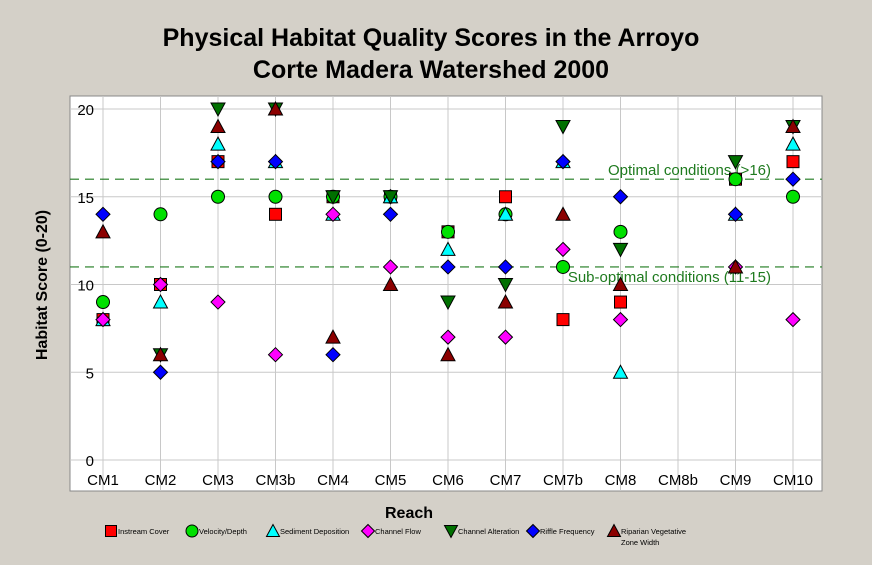 The image size is (872, 565). What do you see at coordinates (448, 480) in the screenshot?
I see `x-tick-label: CM6` at bounding box center [448, 480].